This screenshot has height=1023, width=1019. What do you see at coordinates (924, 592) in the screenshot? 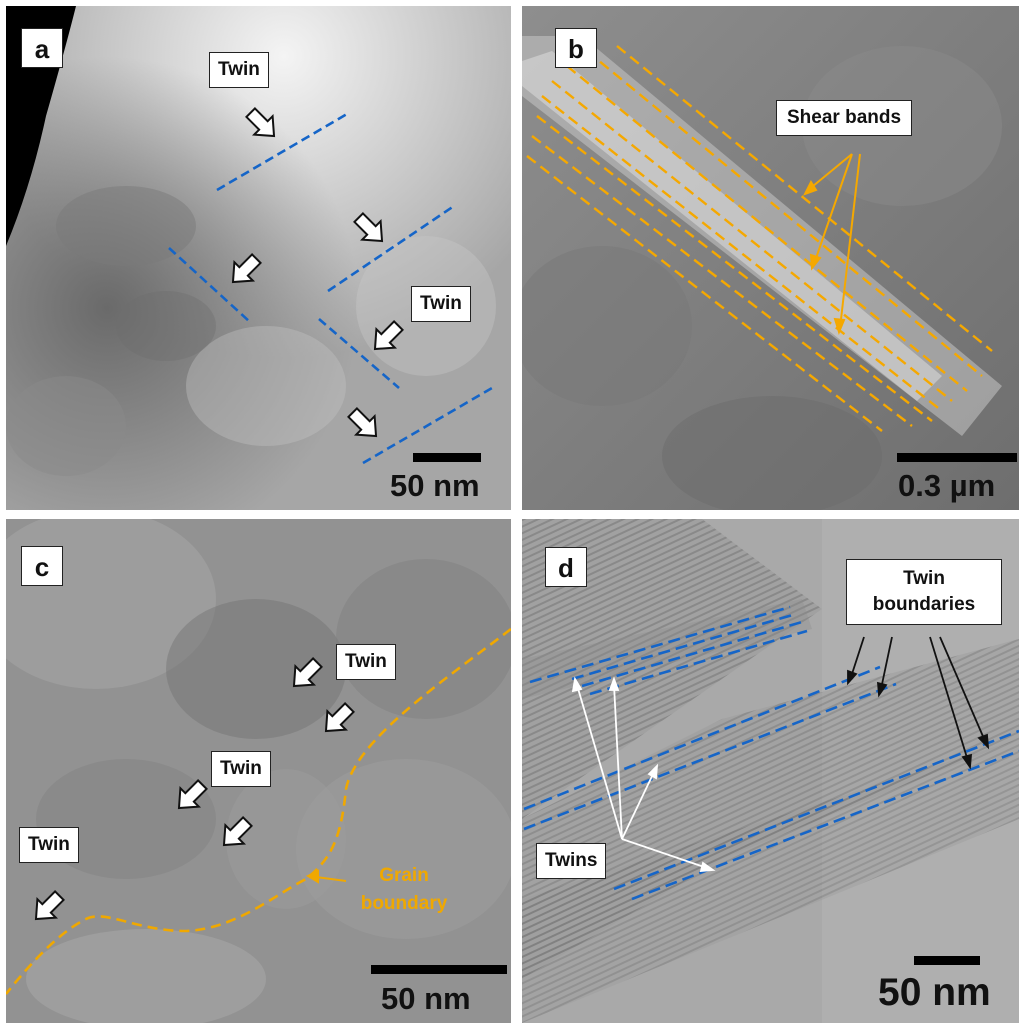
I see `twin-boundaries-label: Twin boundaries` at bounding box center [924, 592].